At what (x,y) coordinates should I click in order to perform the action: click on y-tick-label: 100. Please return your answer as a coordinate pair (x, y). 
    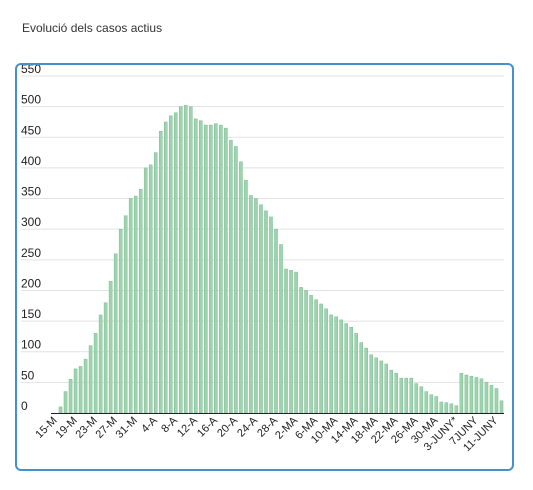
    Looking at the image, I should click on (31, 345).